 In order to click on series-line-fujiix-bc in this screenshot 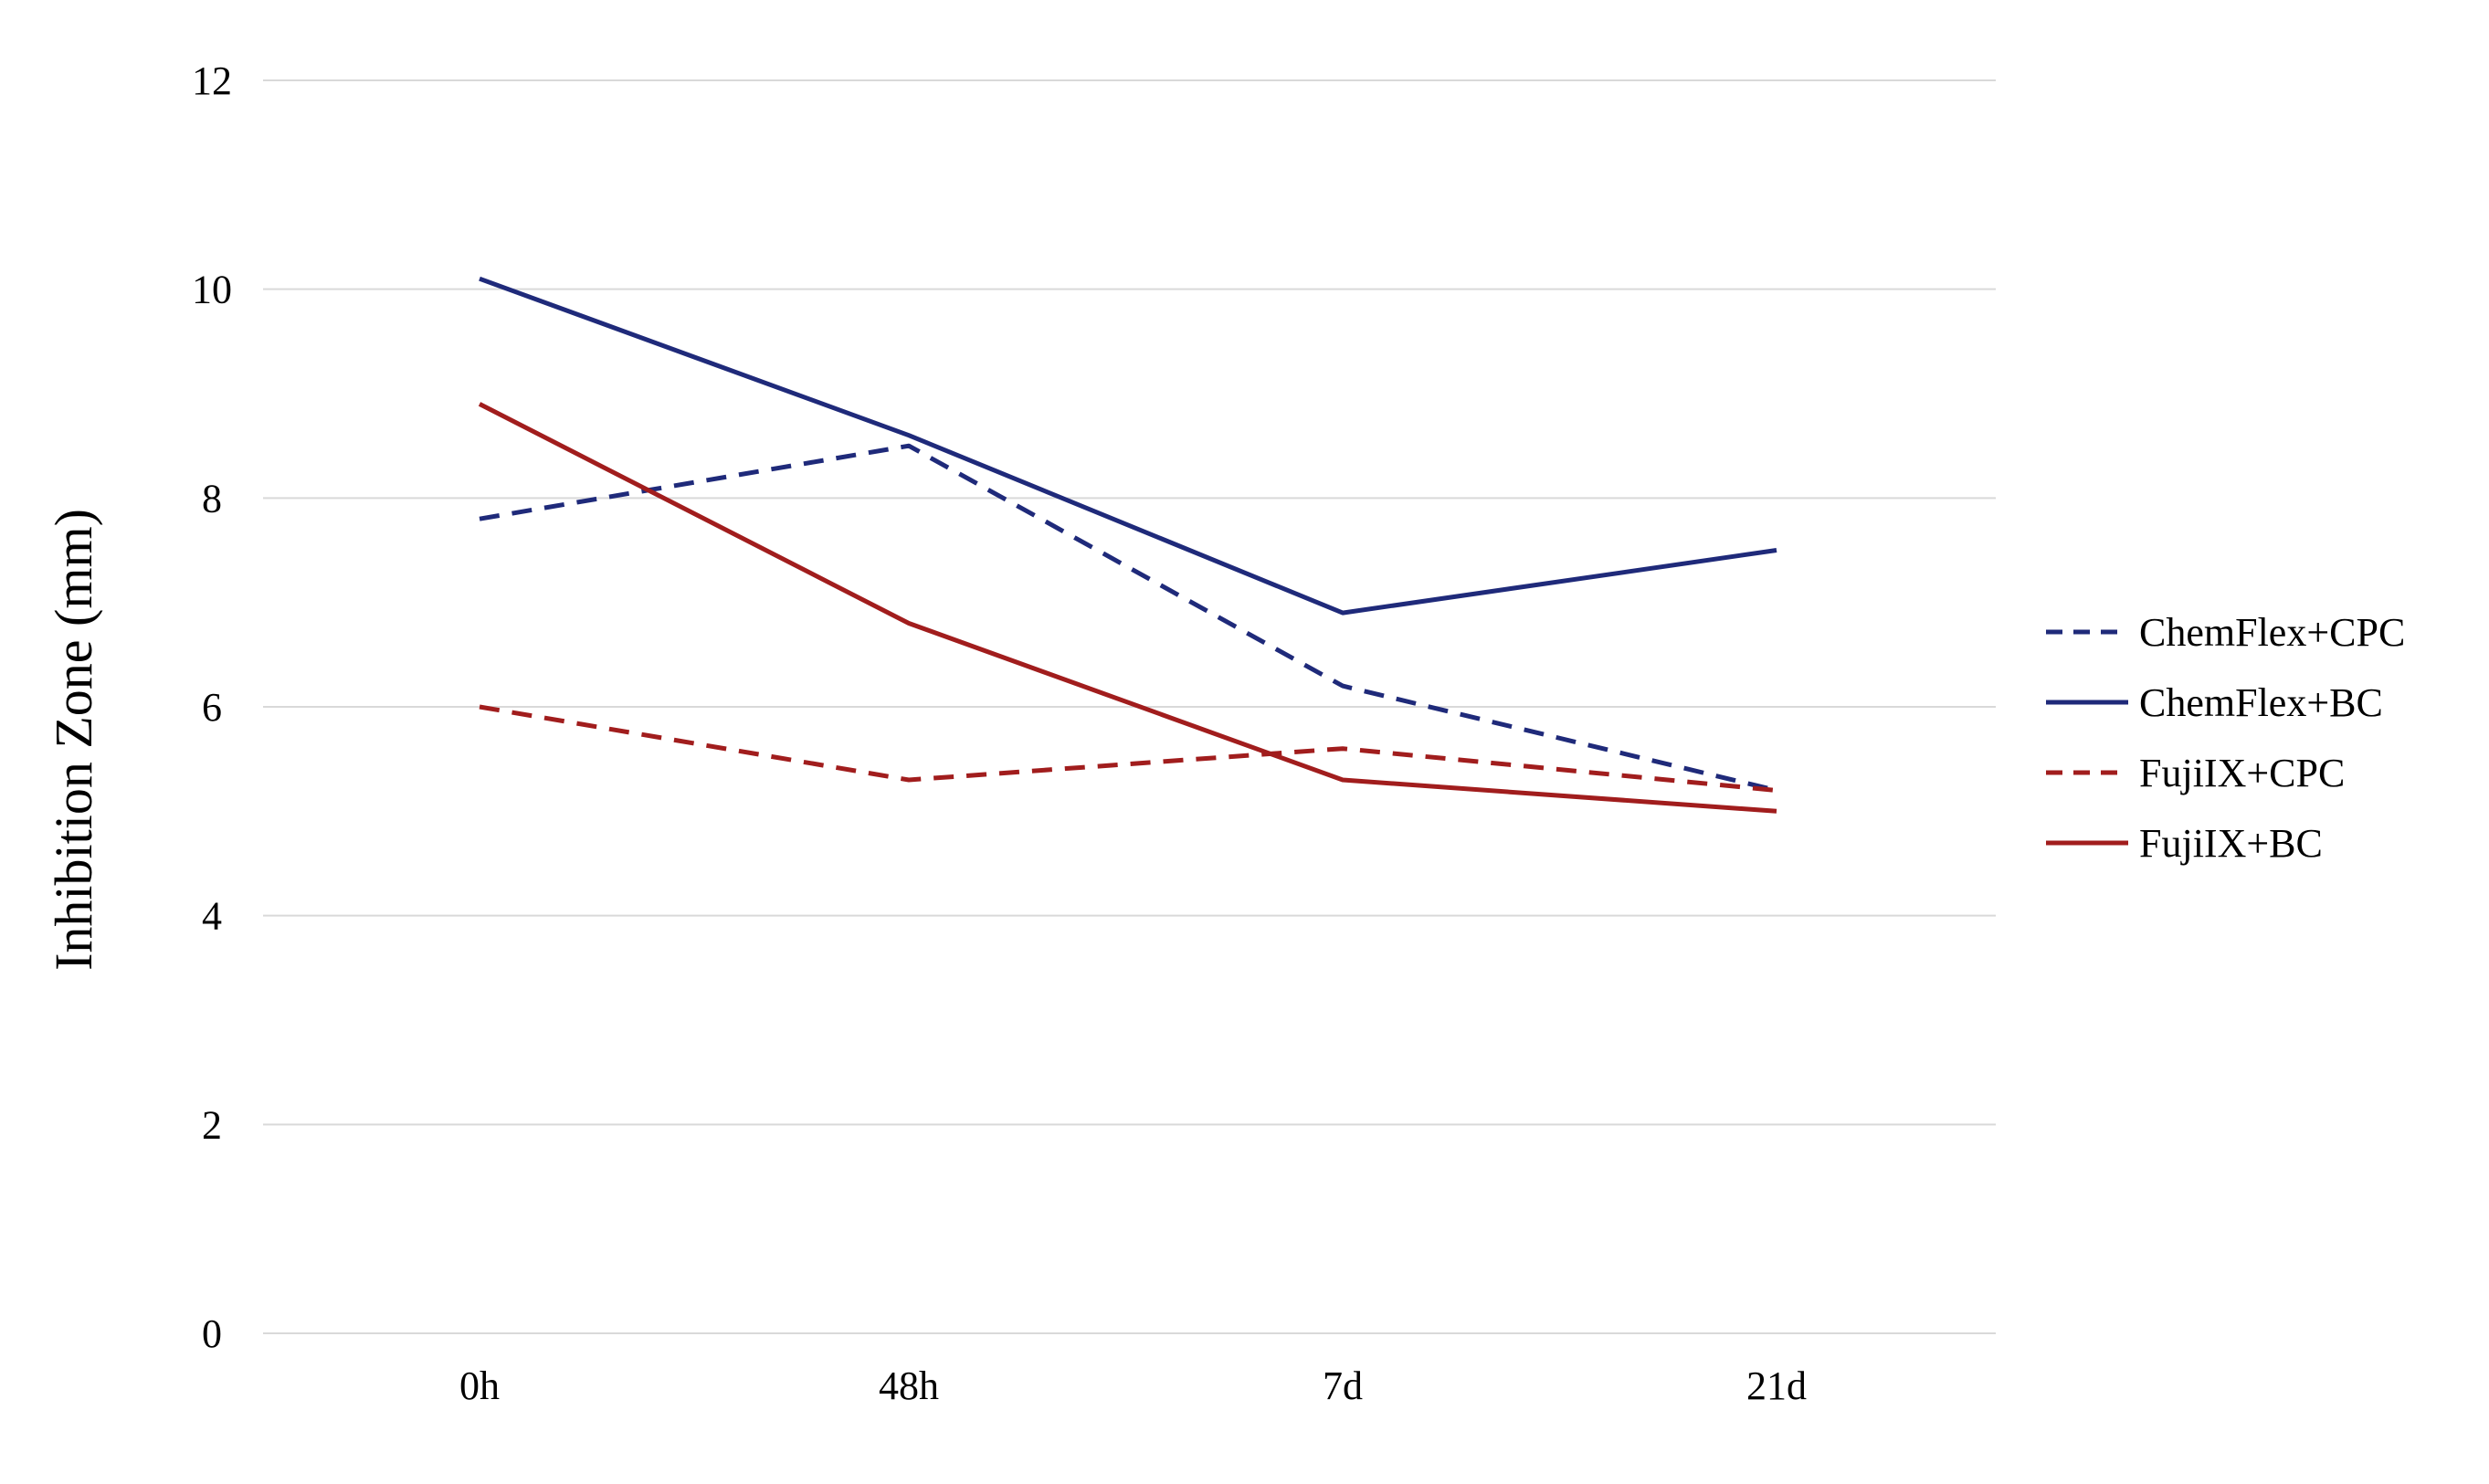, I will do `click(1127, 608)`.